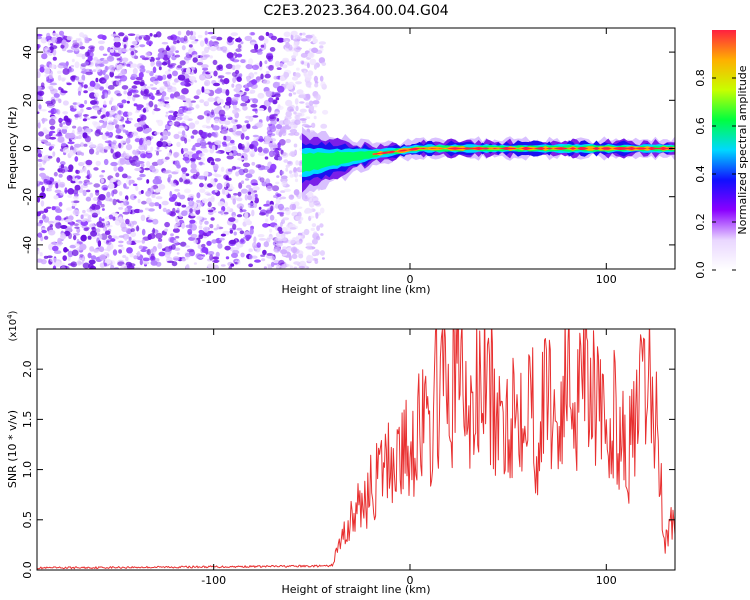  I want to click on y-tick-label: 2.0, so click(27, 369).